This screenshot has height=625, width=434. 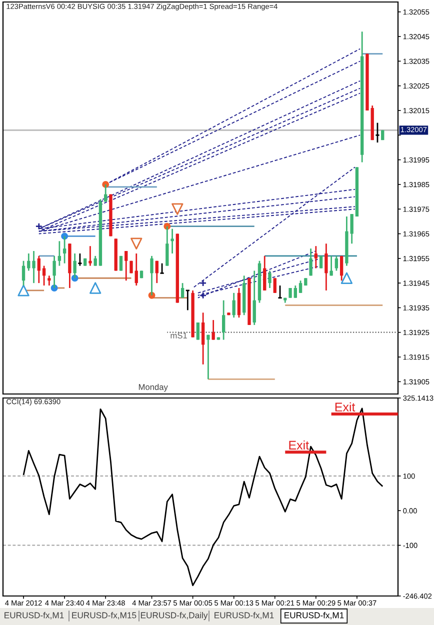 What do you see at coordinates (153, 388) in the screenshot?
I see `annotation: Monday` at bounding box center [153, 388].